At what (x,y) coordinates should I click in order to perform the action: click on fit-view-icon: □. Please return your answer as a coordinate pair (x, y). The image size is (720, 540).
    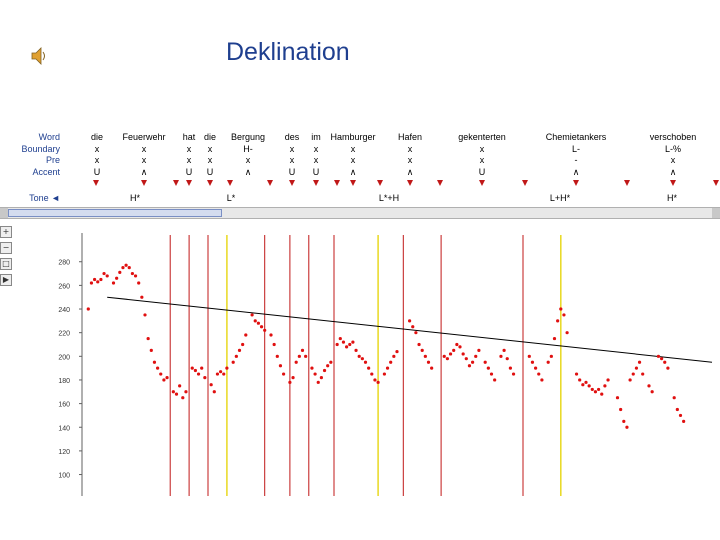
    Looking at the image, I should click on (6, 264).